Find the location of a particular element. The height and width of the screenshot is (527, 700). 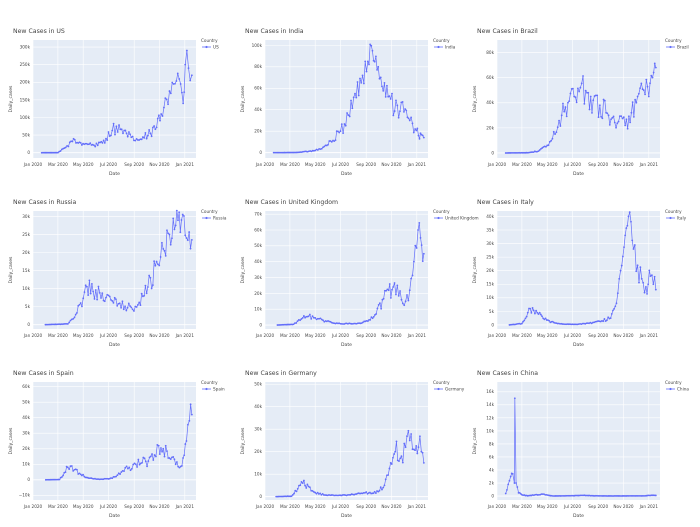

chart-title: New Cases in Italy is located at coordinates (505, 202).